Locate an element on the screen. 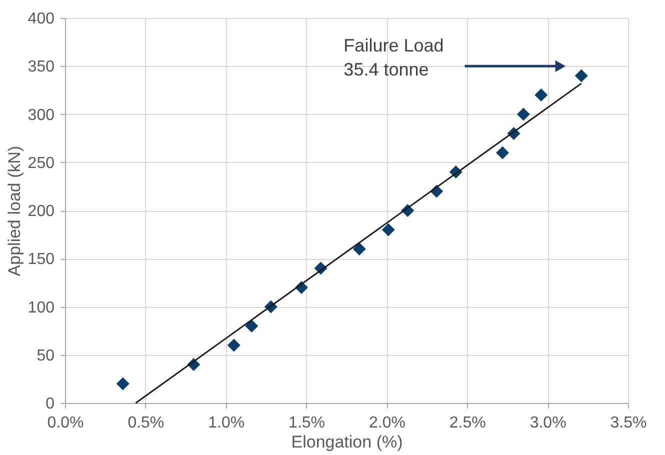 The image size is (665, 455). x-tick-label: 1.5% is located at coordinates (307, 423).